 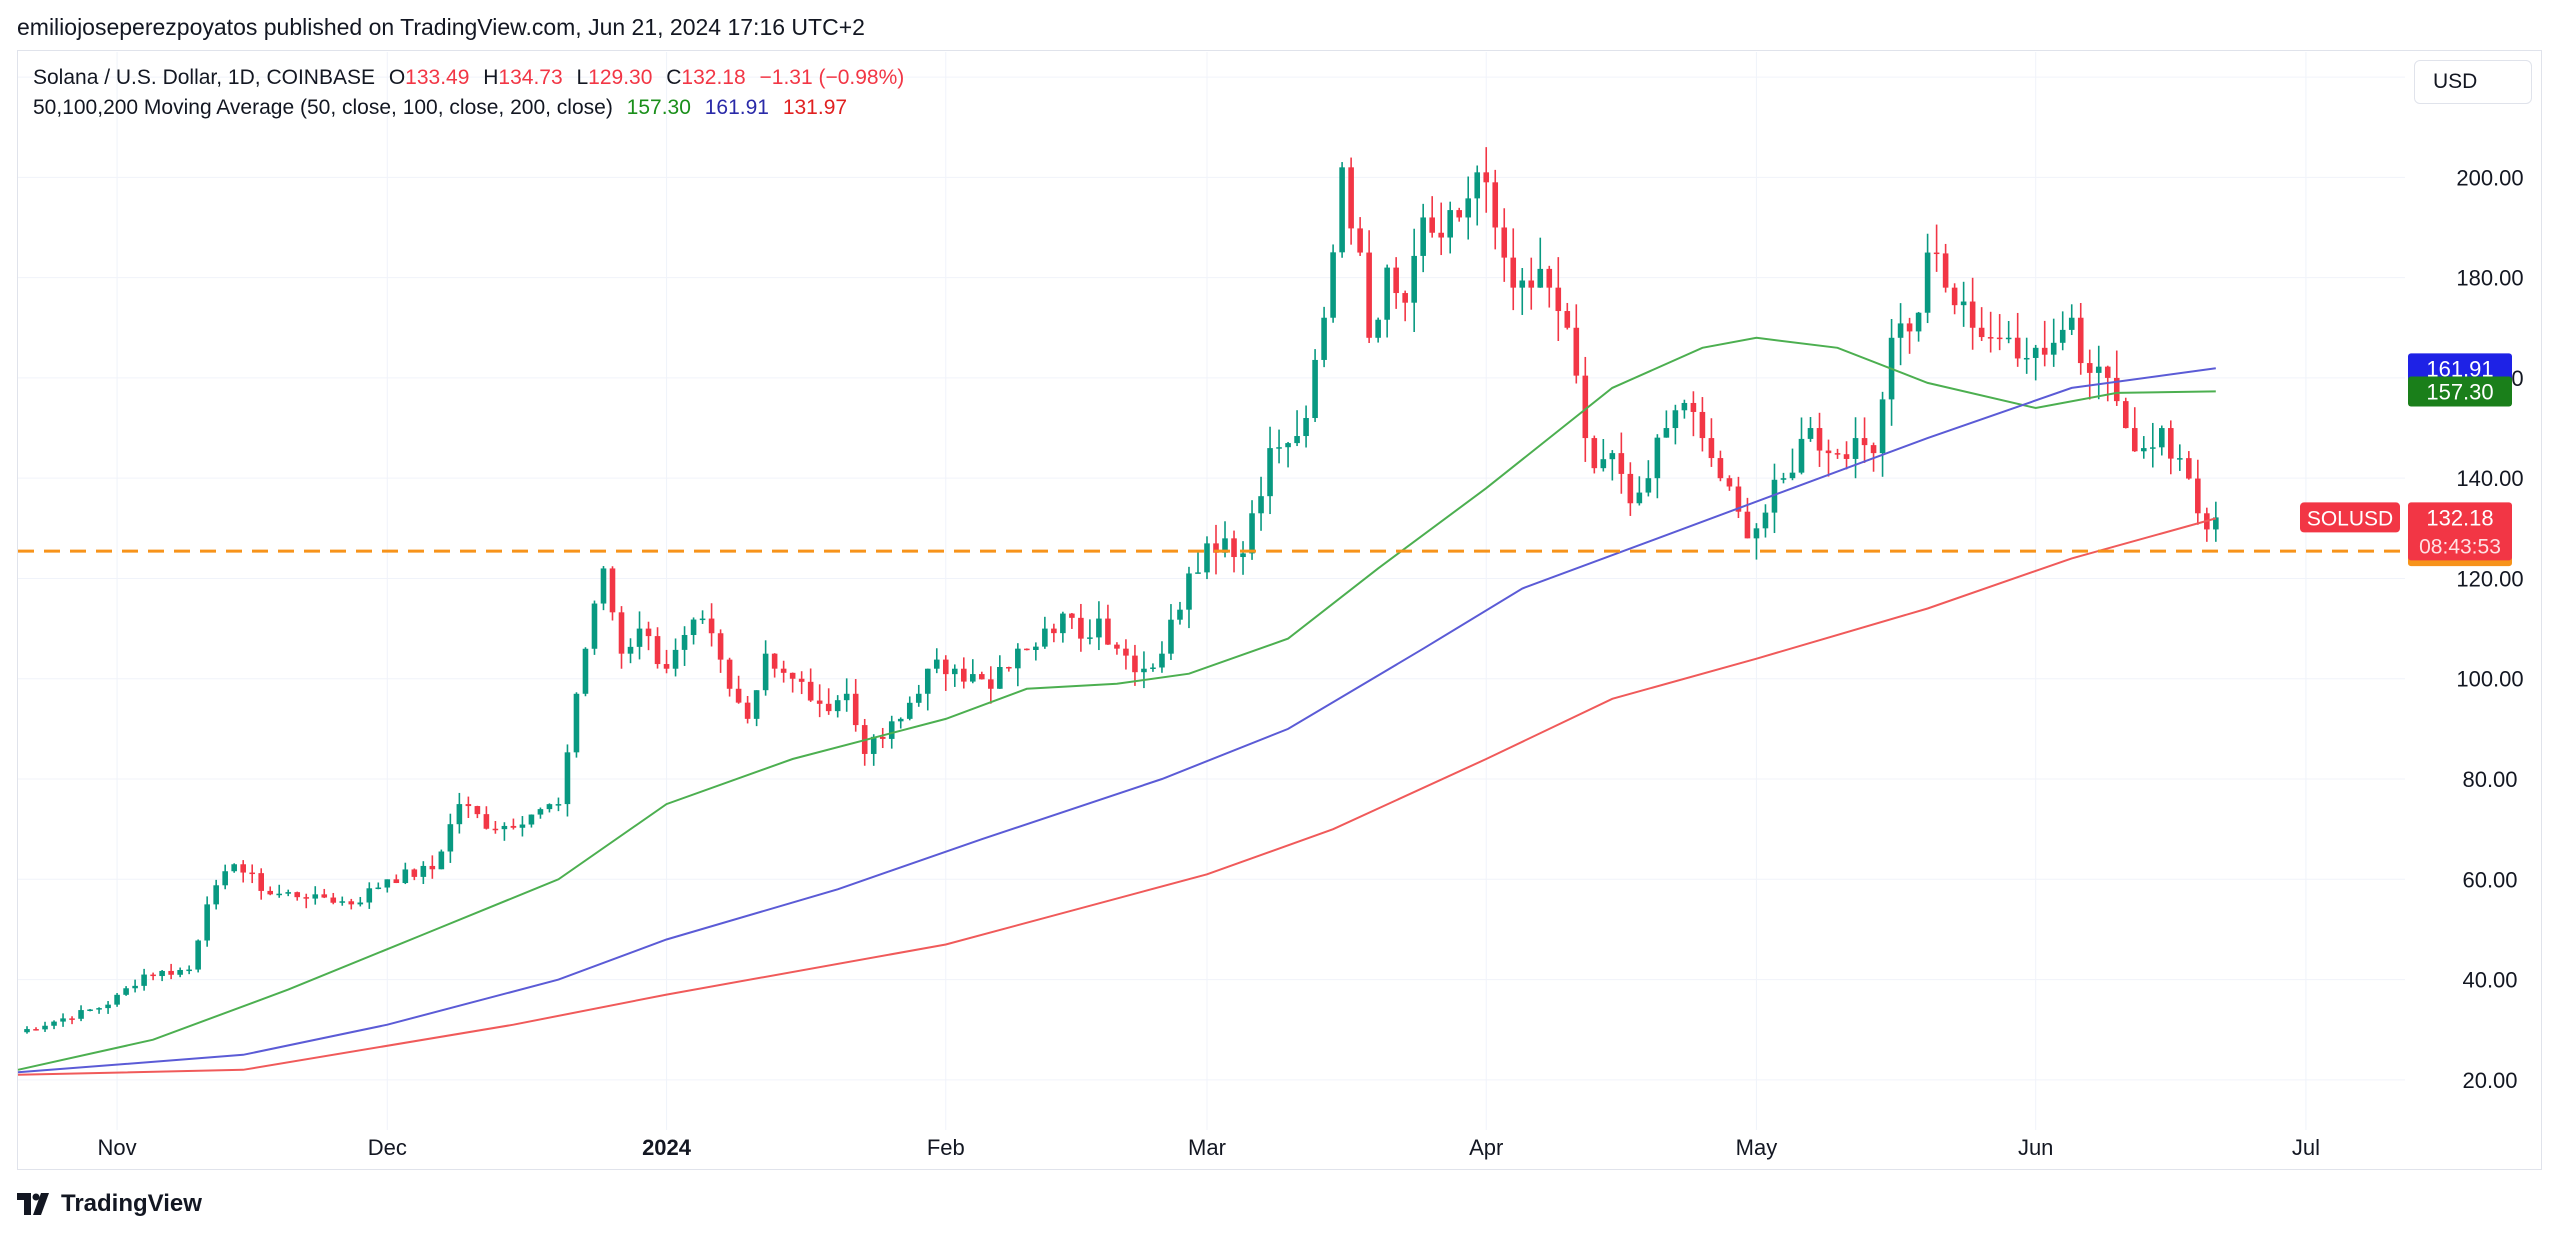 I want to click on y-tick-label: 80.00, so click(x=2489, y=779).